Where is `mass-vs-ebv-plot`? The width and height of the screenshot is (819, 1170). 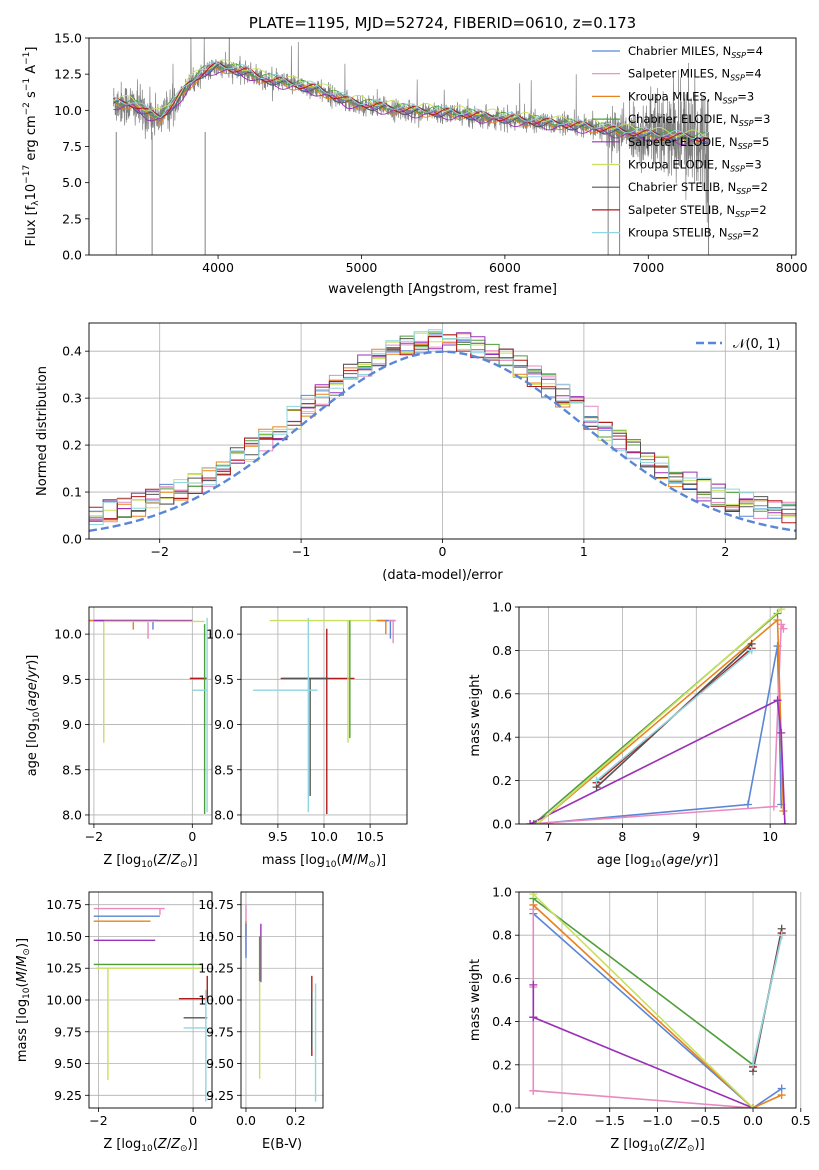 mass-vs-ebv-plot is located at coordinates (281, 1003).